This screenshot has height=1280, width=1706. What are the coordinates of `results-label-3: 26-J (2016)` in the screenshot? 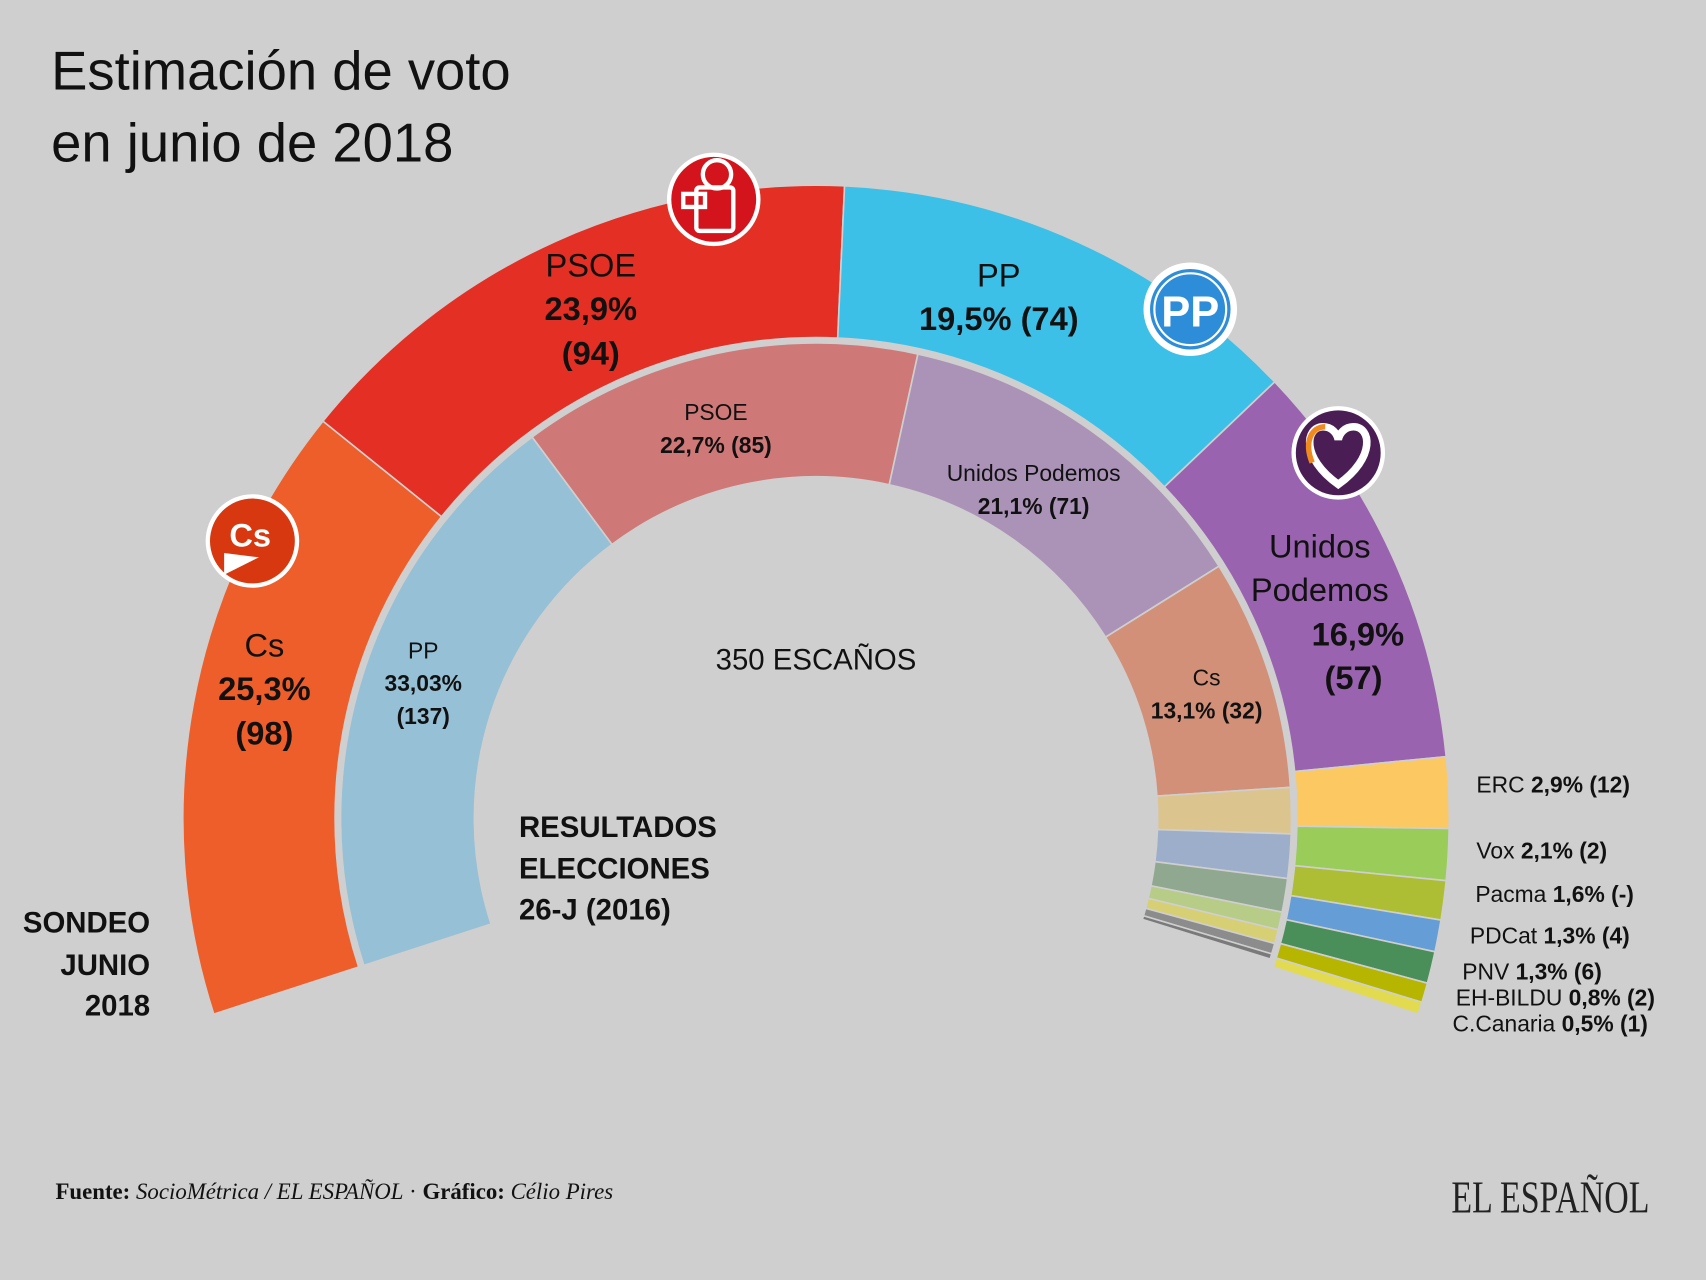 It's located at (595, 910).